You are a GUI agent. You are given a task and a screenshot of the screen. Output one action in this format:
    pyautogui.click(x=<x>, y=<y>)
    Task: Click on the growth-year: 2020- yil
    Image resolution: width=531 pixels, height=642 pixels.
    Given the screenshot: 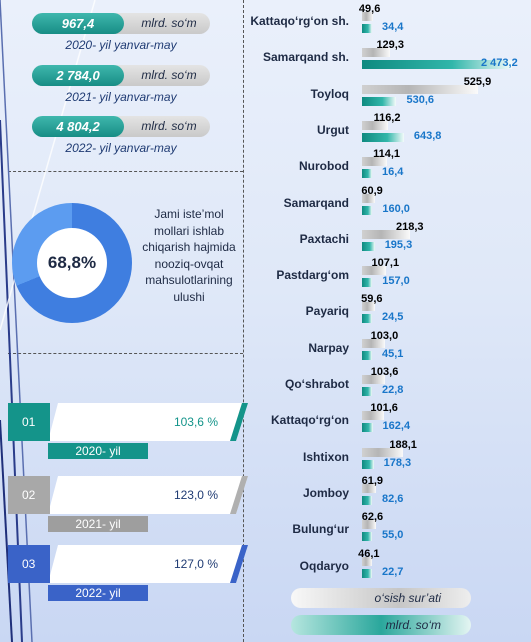 What is the action you would take?
    pyautogui.click(x=98, y=451)
    